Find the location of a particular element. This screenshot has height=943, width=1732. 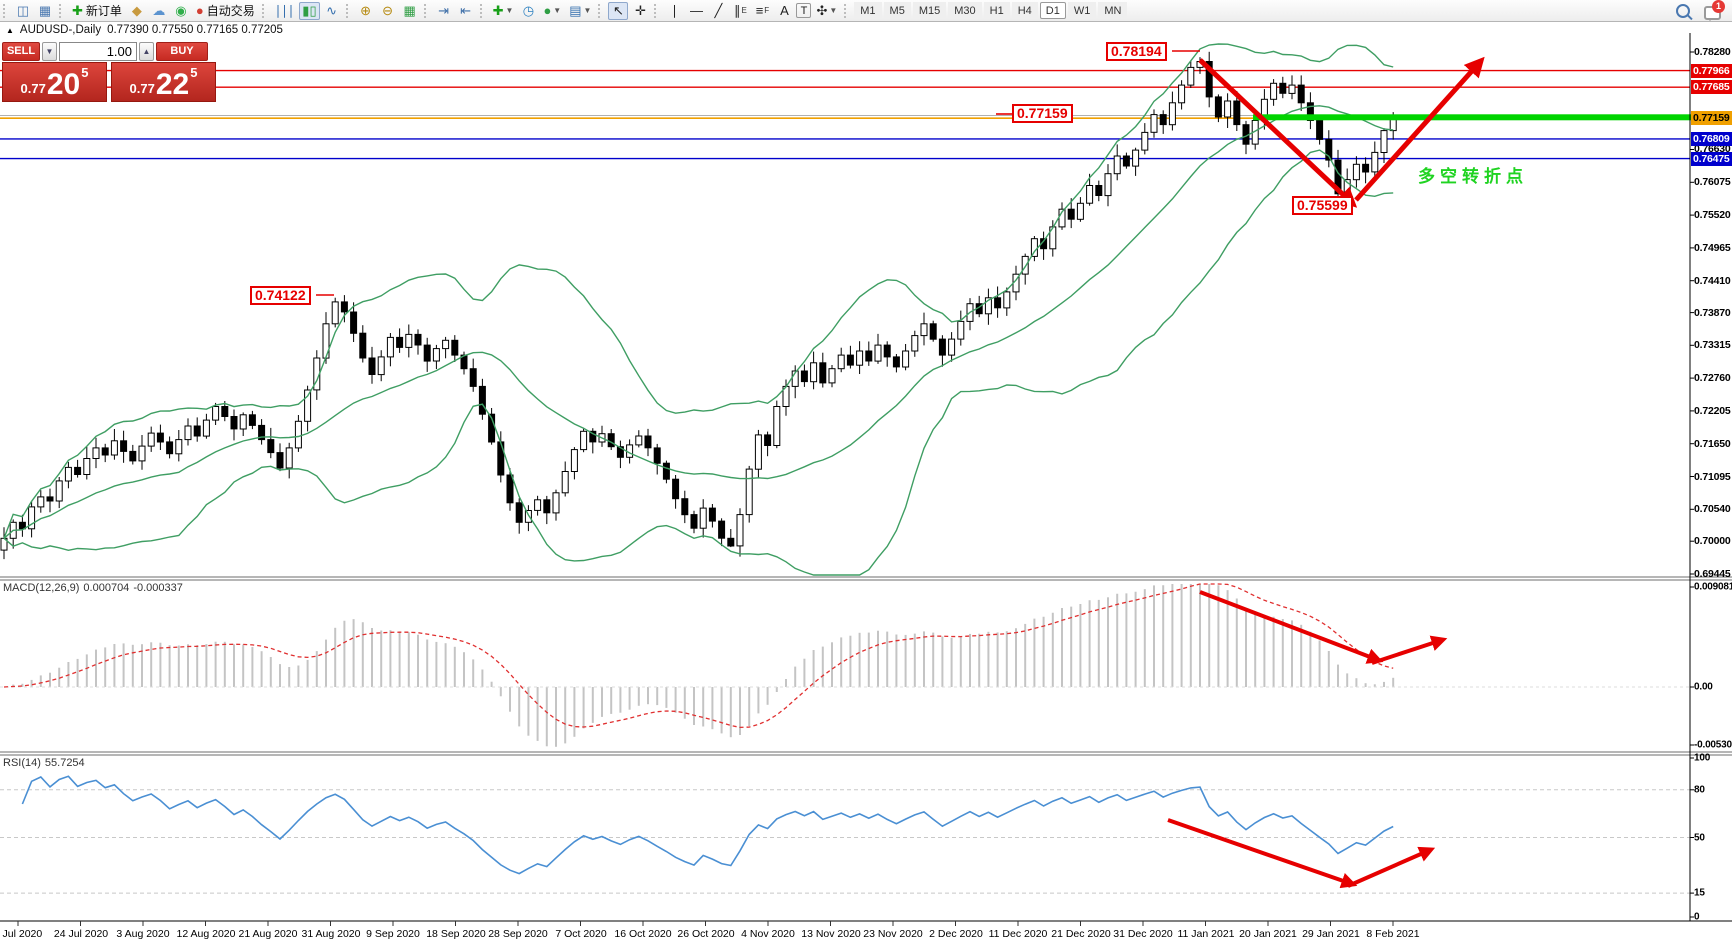

turning-point-note: 多空转折点 is located at coordinates (1473, 176).